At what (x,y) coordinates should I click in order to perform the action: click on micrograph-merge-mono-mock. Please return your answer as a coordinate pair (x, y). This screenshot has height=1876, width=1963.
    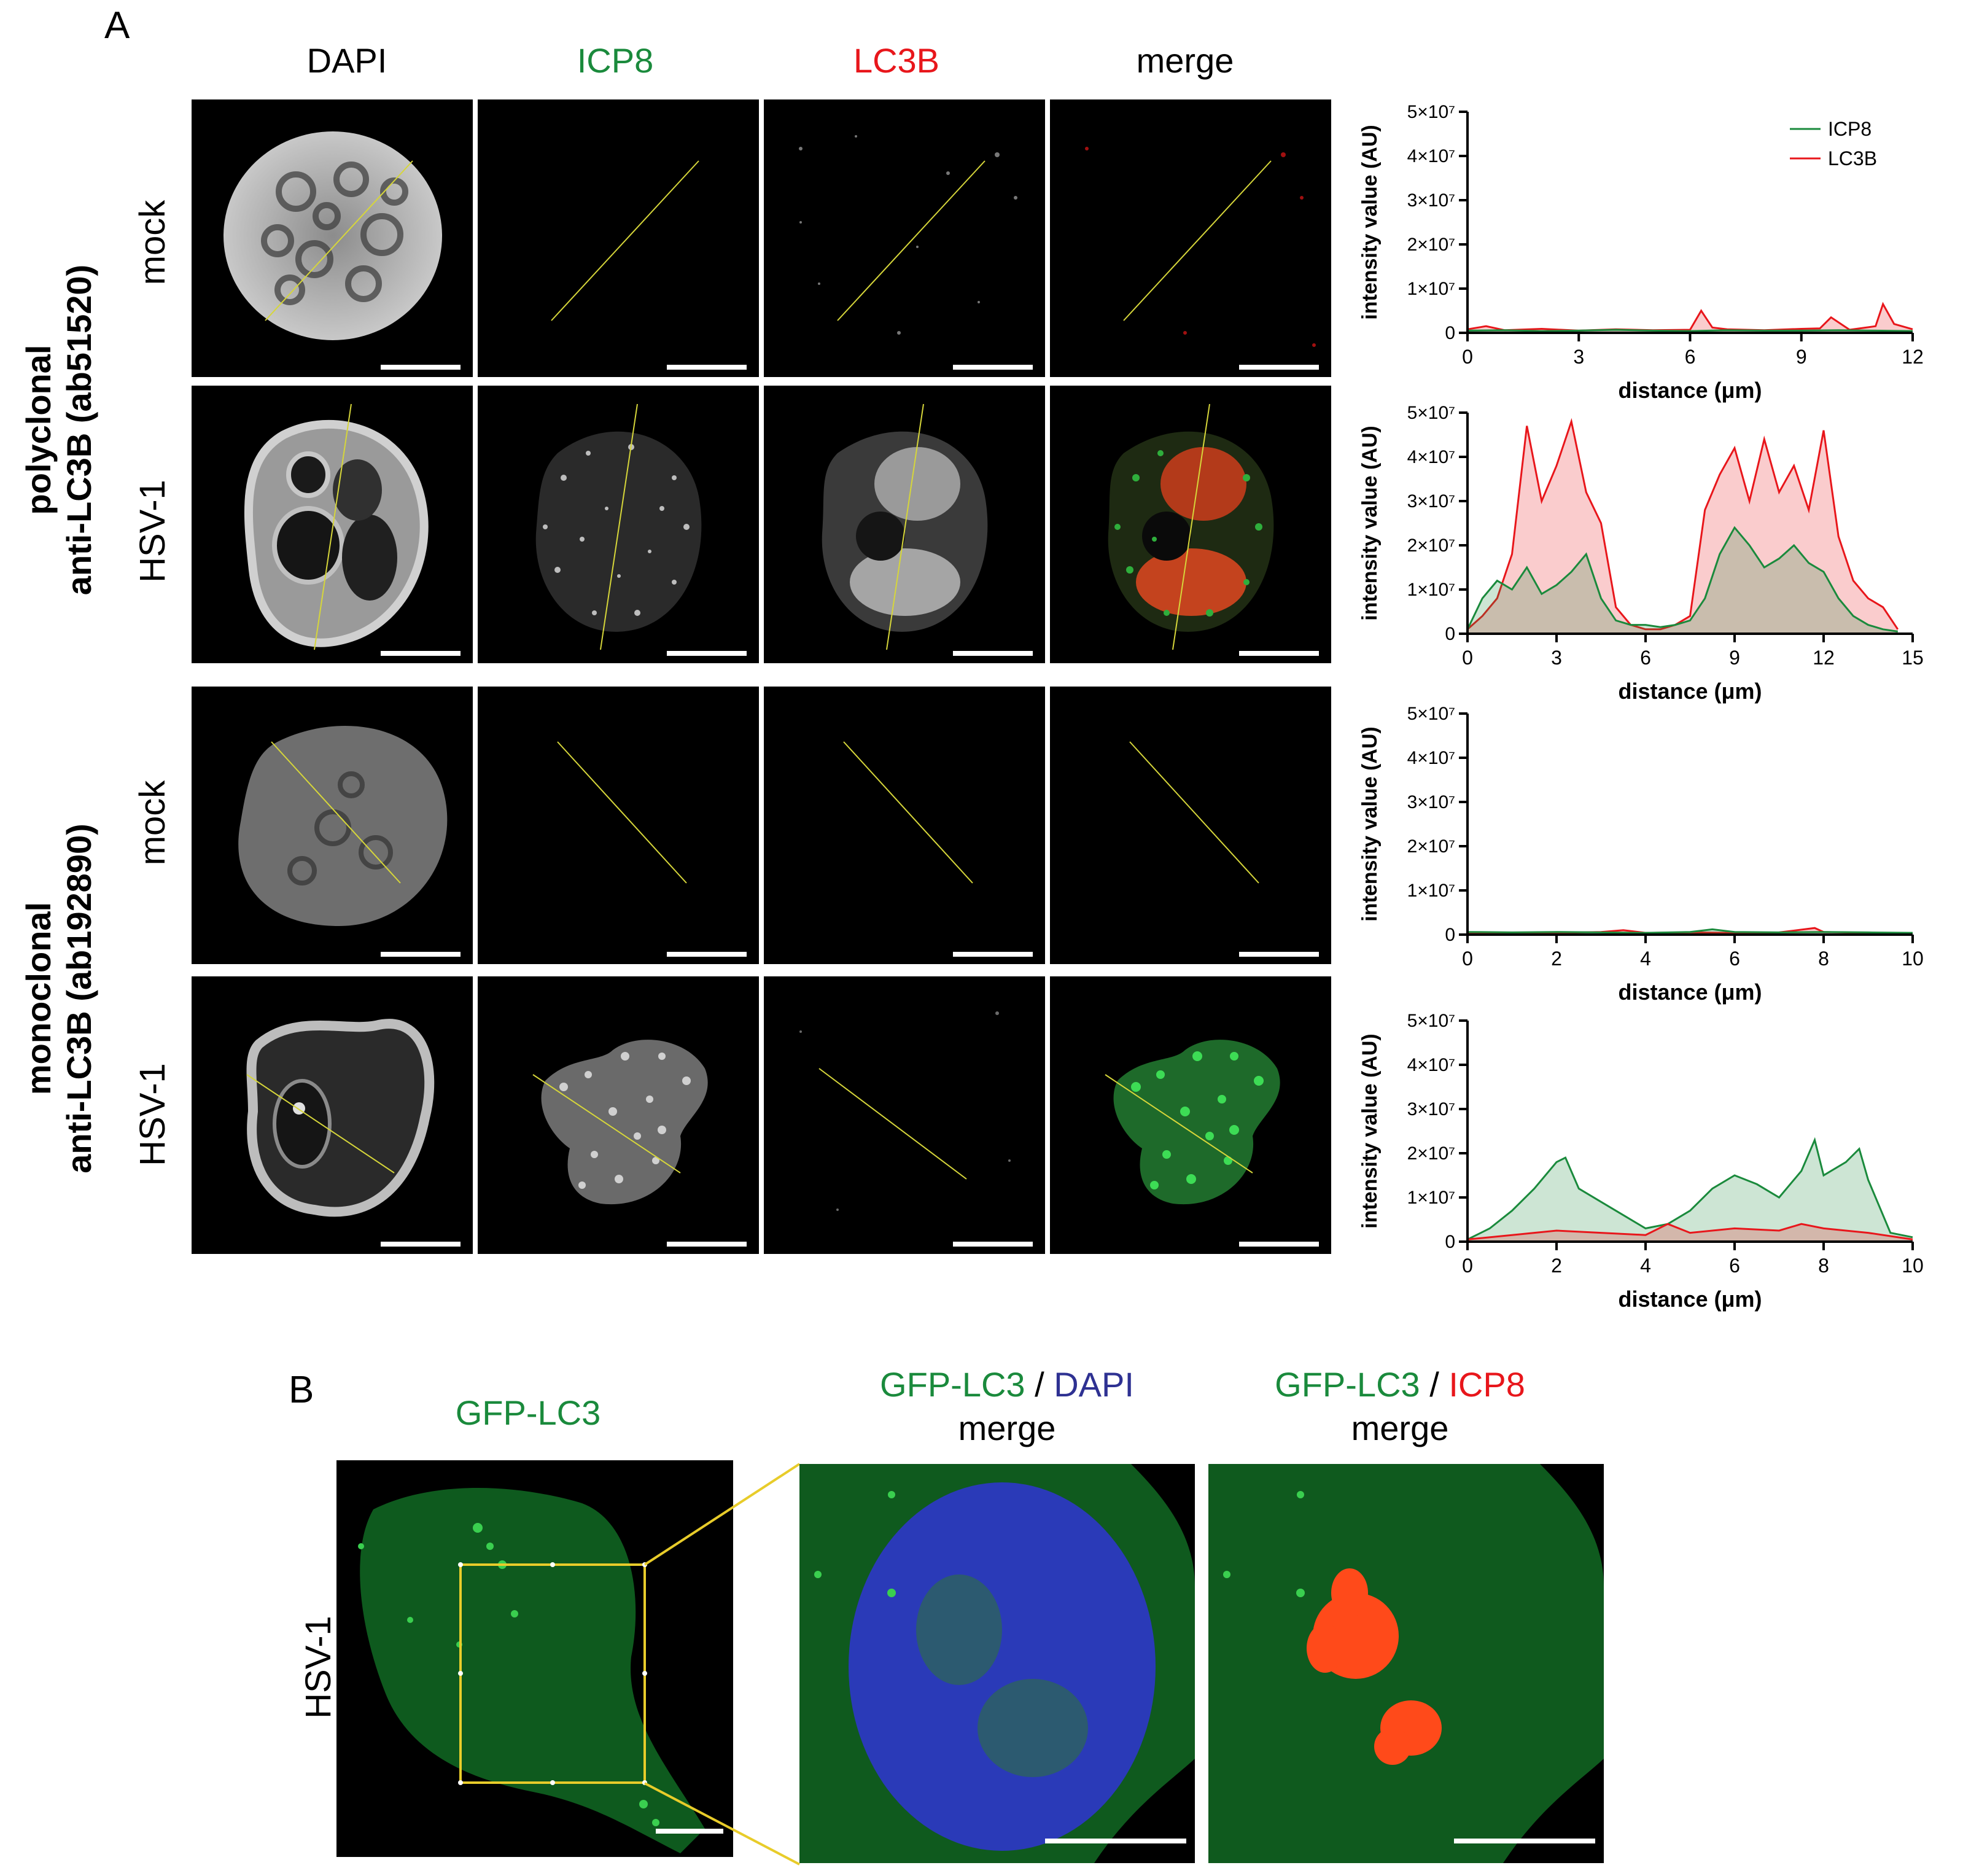
    Looking at the image, I should click on (1191, 825).